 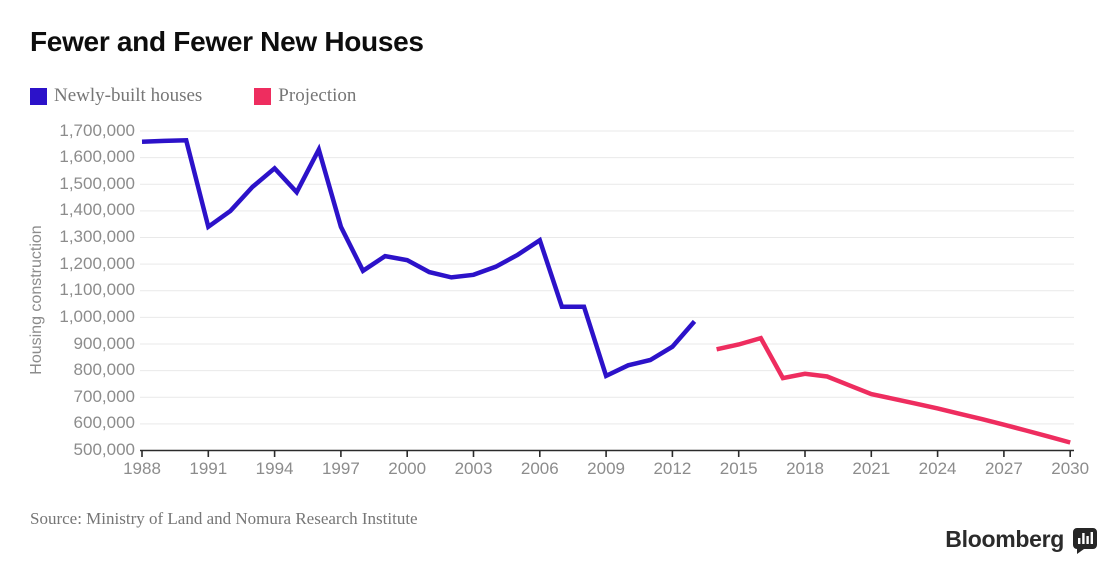 I want to click on x-tick-label: 1994, so click(x=274, y=468).